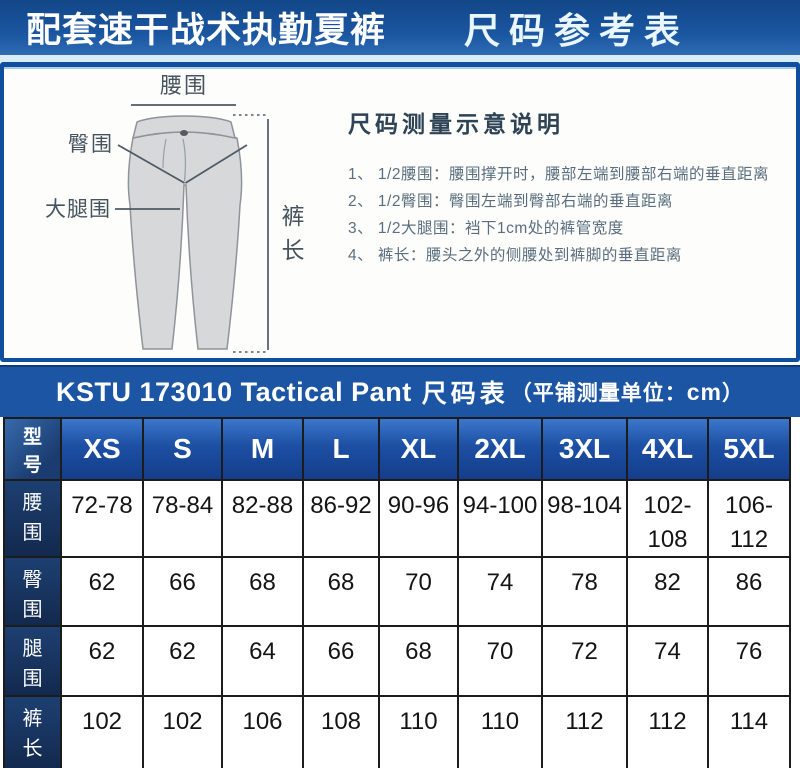  I want to click on instructions-heading: 尺码测量示意说明, so click(456, 124).